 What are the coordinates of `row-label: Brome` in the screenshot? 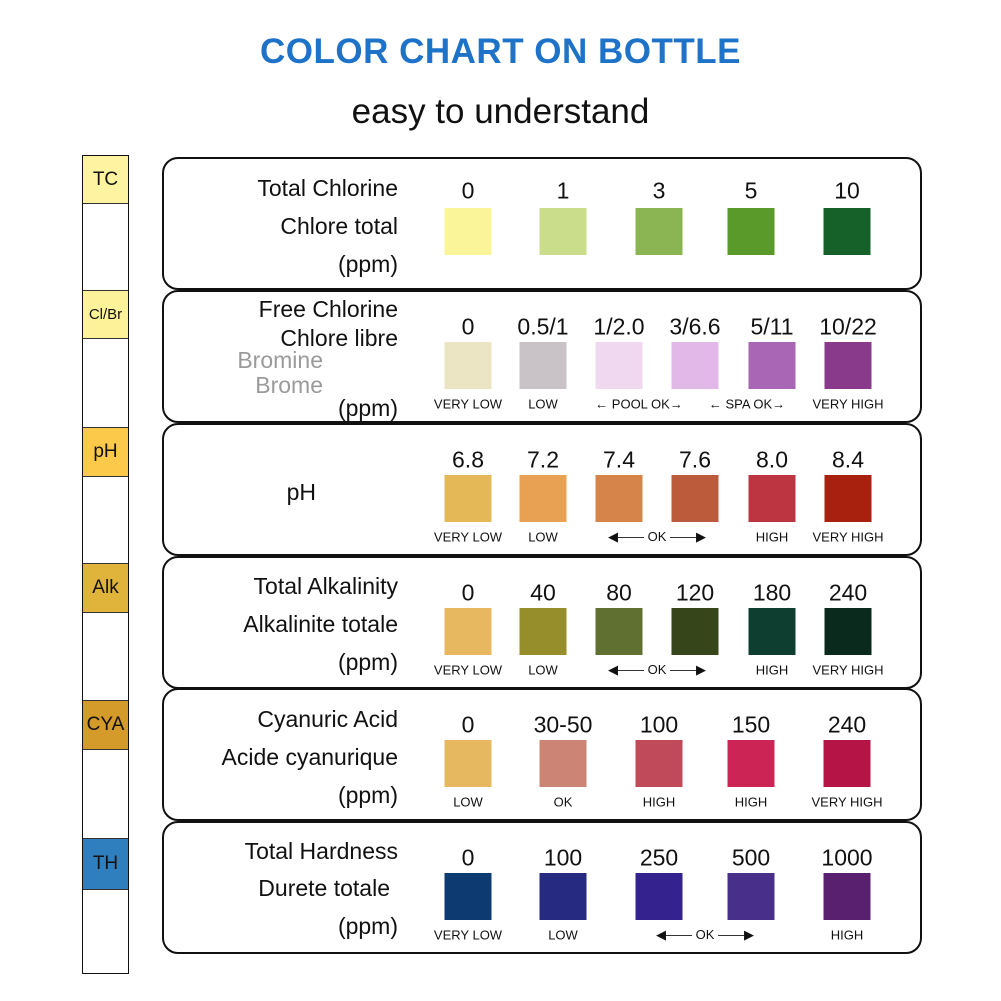 It's located at (289, 385).